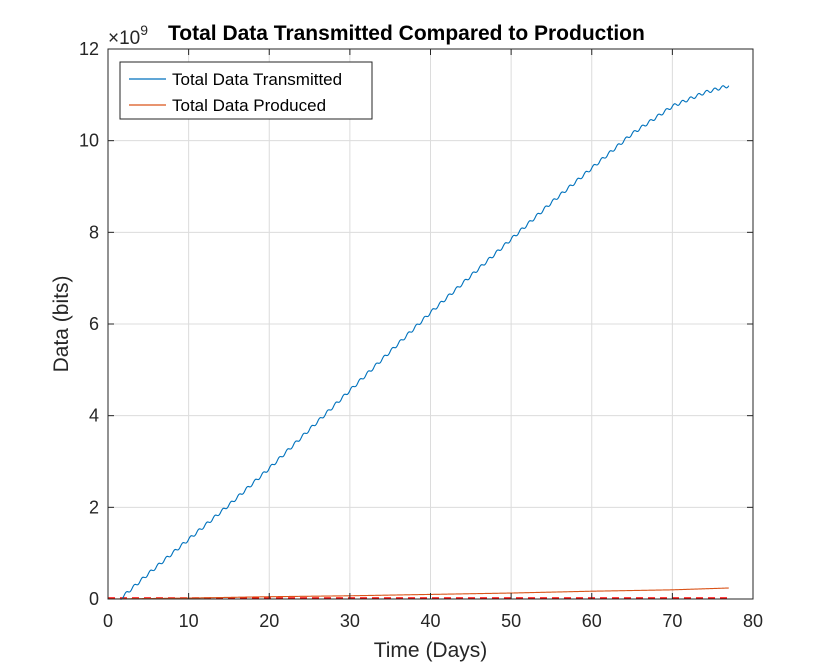 The width and height of the screenshot is (831, 672). I want to click on legend-label-2: Total Data Produced, so click(249, 105).